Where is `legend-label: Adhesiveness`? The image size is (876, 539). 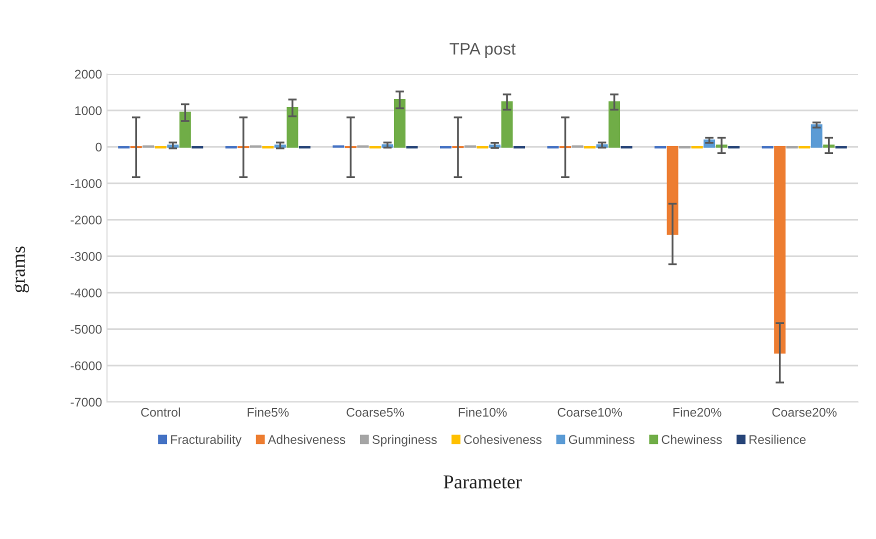 legend-label: Adhesiveness is located at coordinates (307, 439).